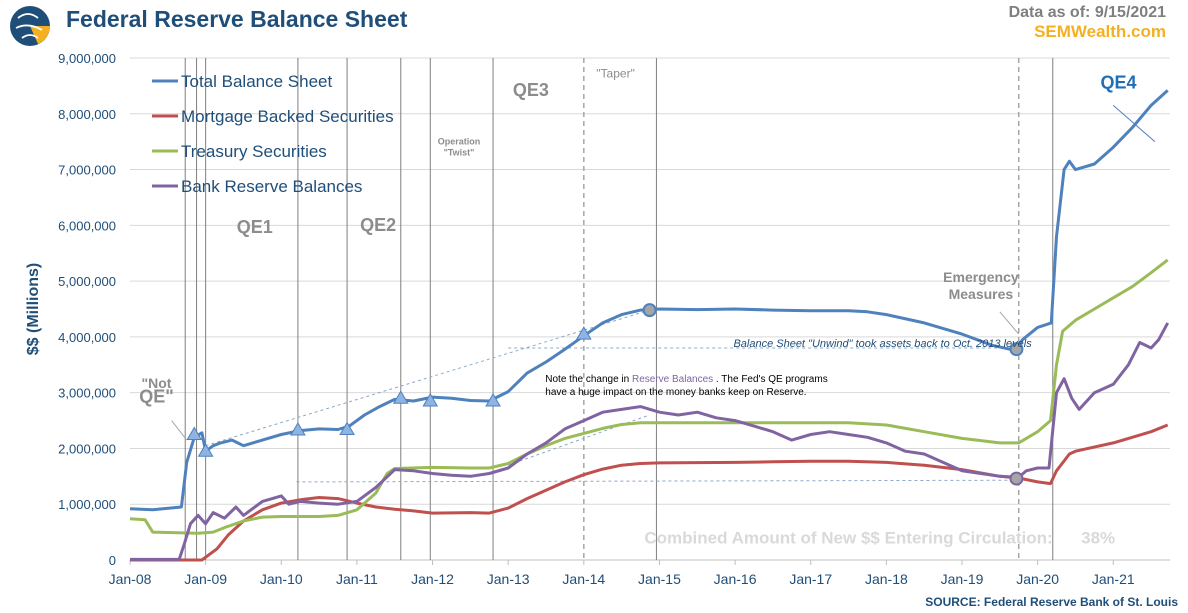 This screenshot has width=1188, height=613. What do you see at coordinates (237, 19) in the screenshot?
I see `chart-title: Federal Reserve Balance Sheet` at bounding box center [237, 19].